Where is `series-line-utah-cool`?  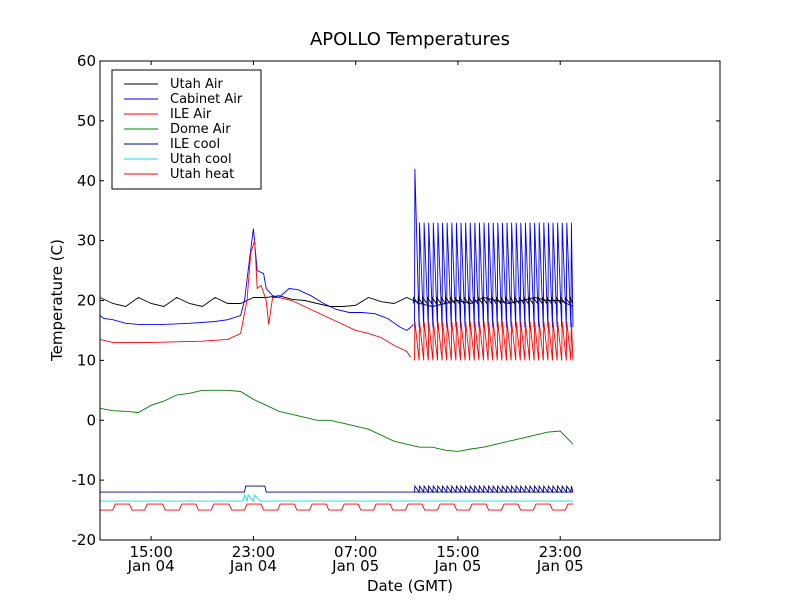 series-line-utah-cool is located at coordinates (336, 498).